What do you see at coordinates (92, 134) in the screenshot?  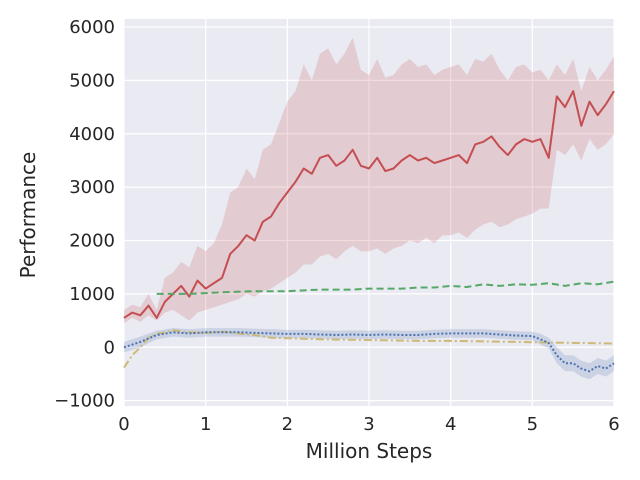 I see `y-tick-label: 4000` at bounding box center [92, 134].